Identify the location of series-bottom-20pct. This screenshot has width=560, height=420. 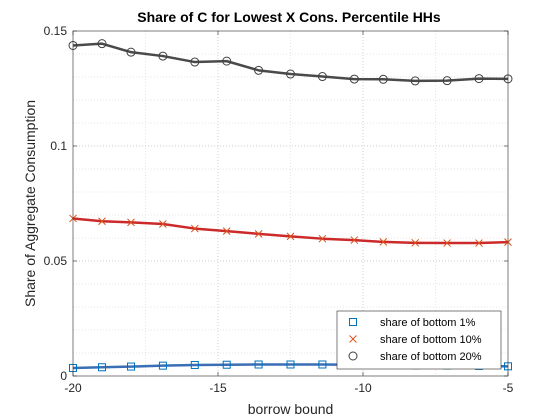
(290, 62).